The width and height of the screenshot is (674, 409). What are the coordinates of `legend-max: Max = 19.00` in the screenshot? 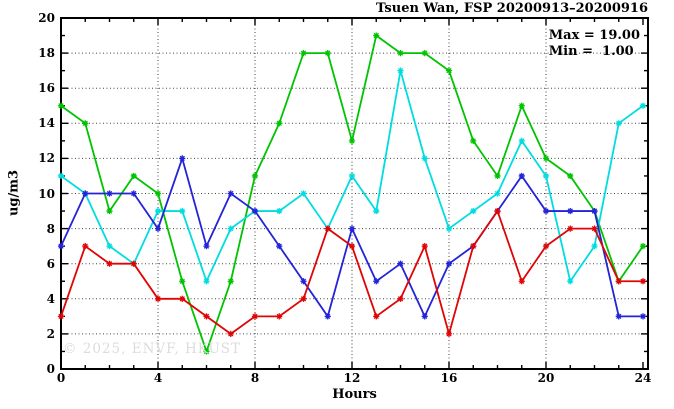 It's located at (594, 35).